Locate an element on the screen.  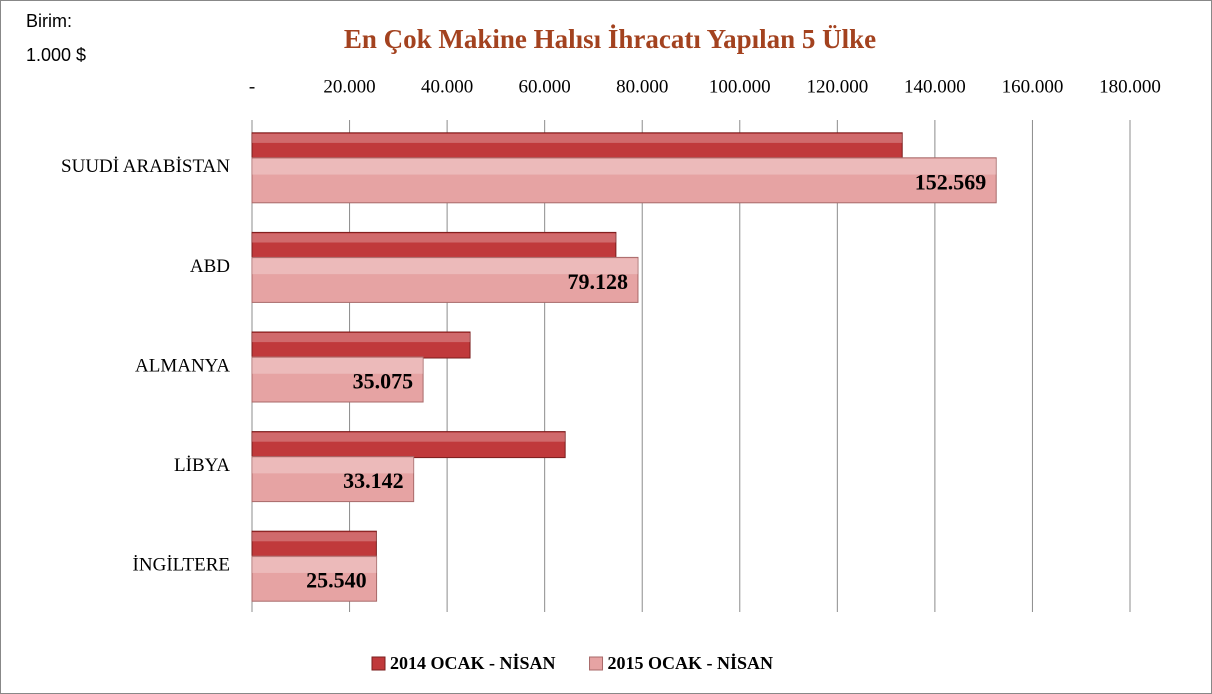
value-label: 152.569 is located at coordinates (951, 181).